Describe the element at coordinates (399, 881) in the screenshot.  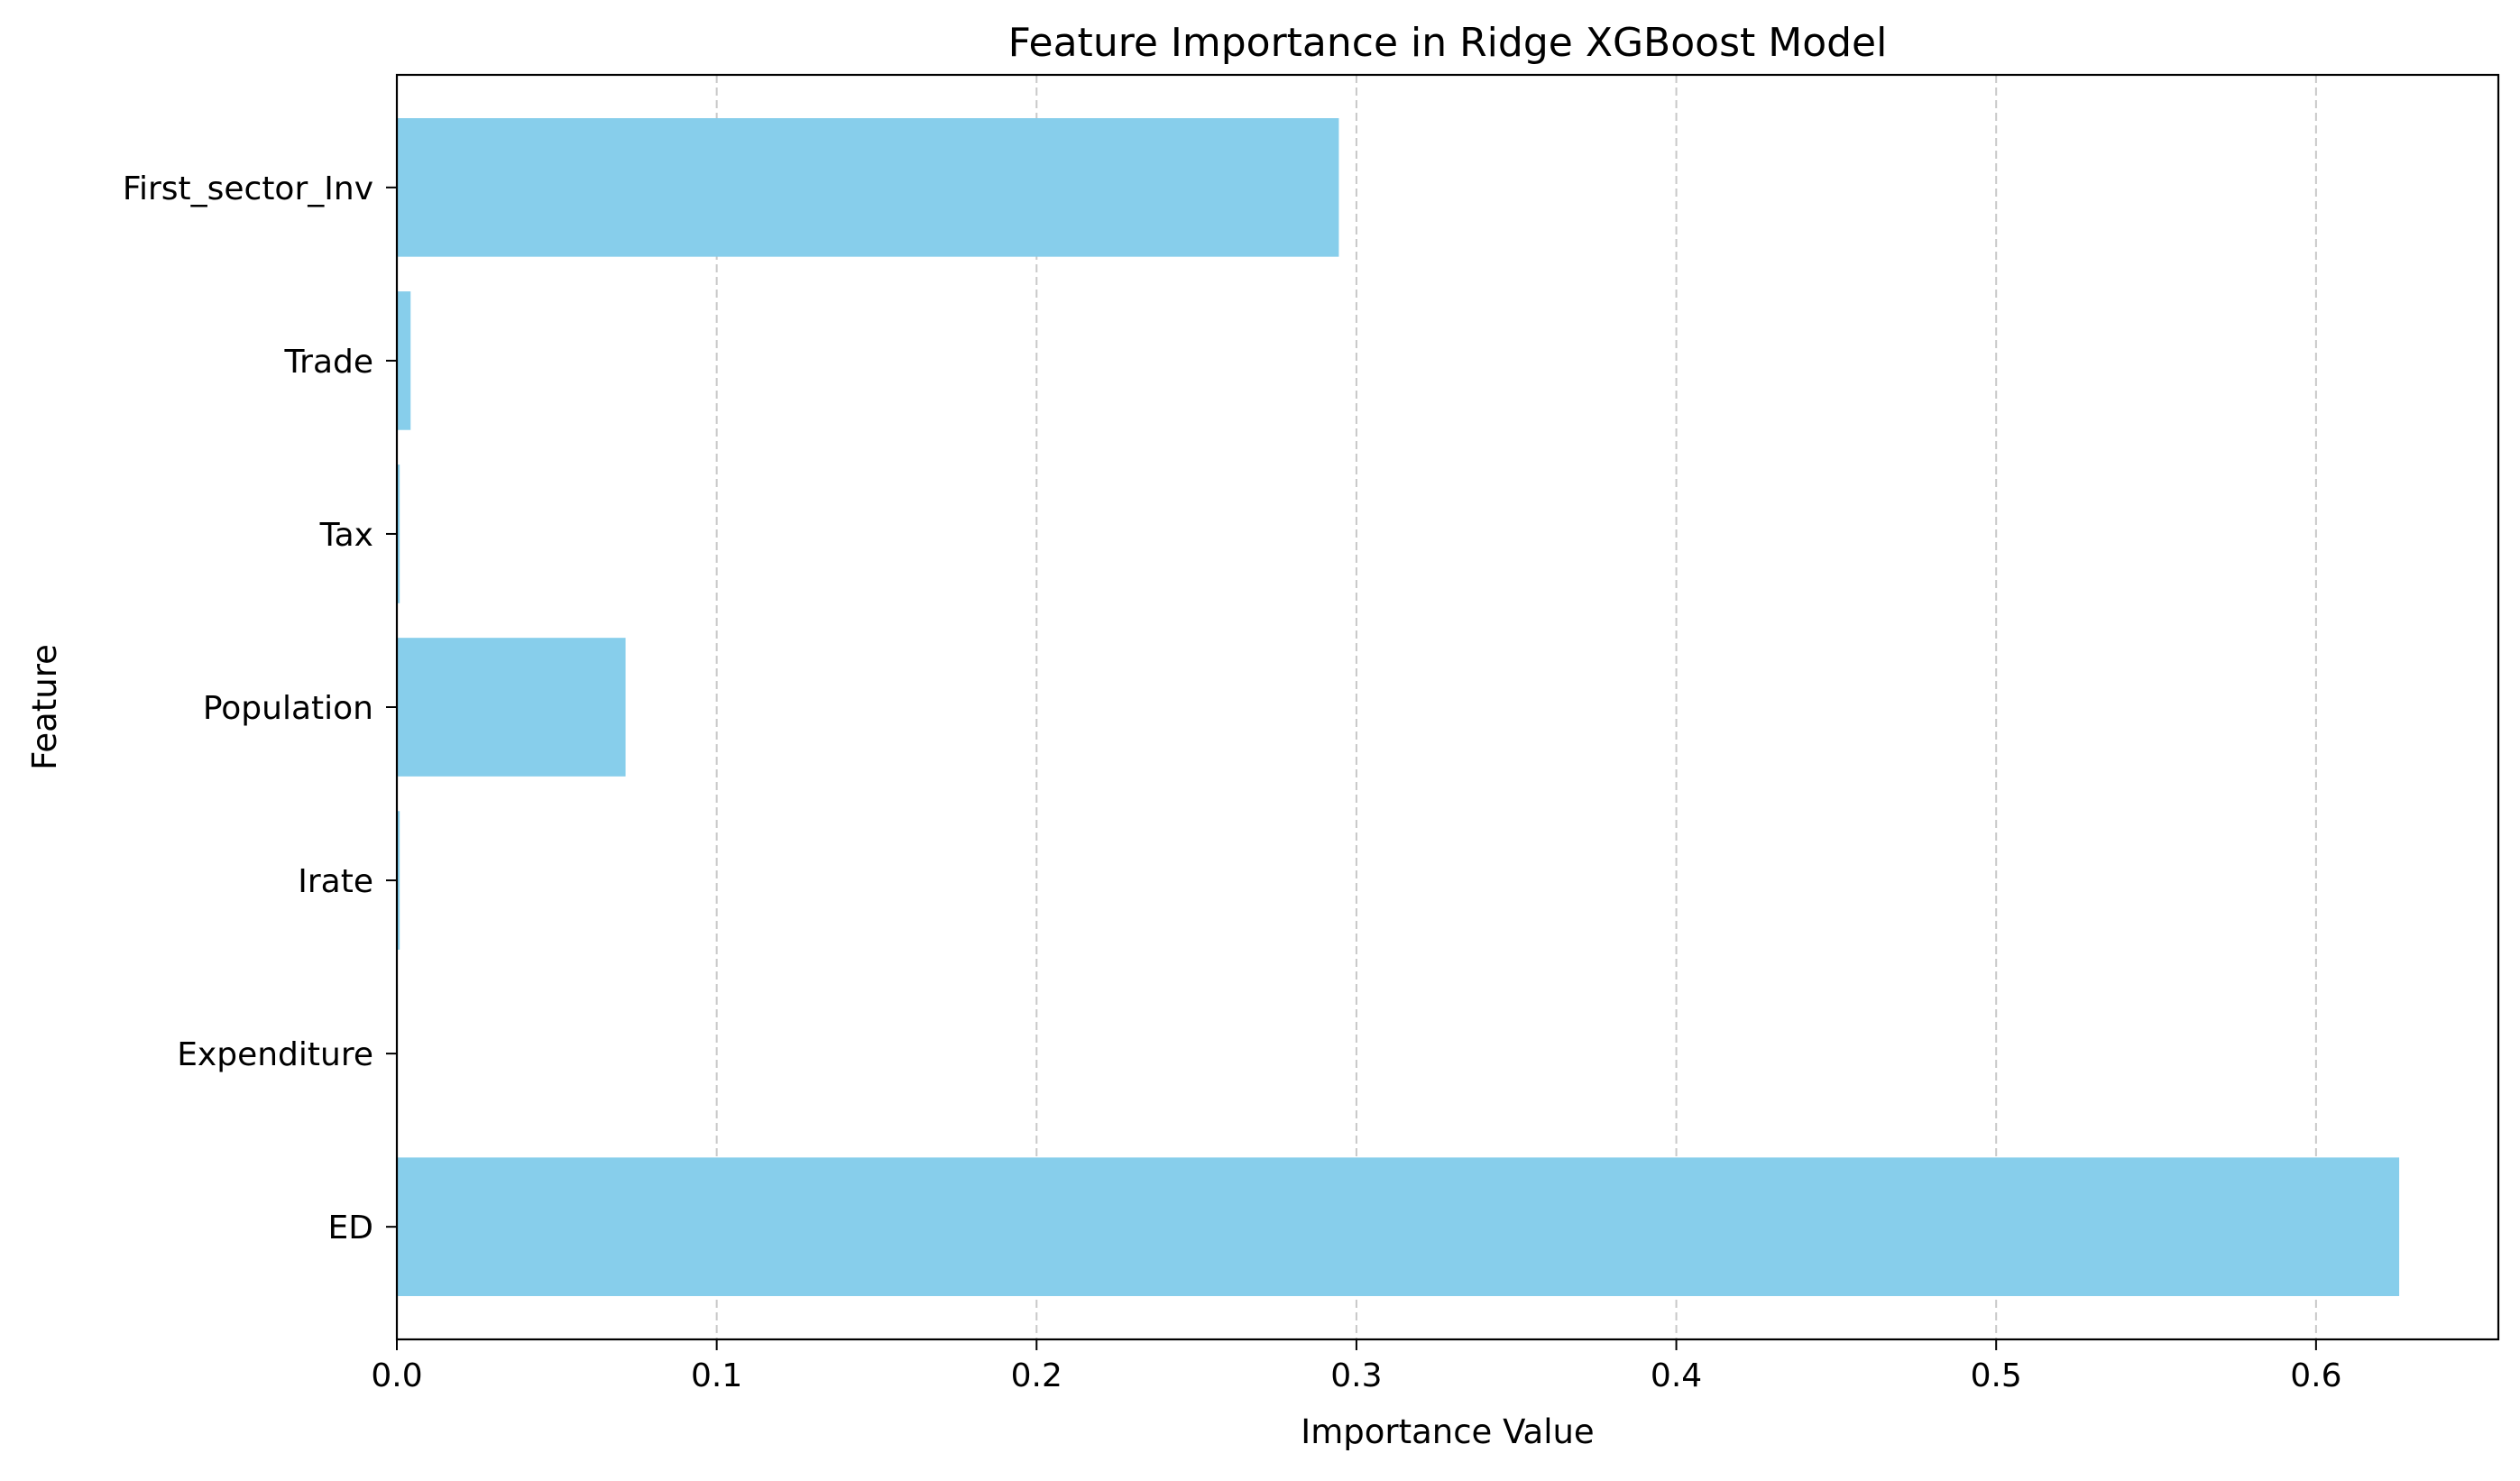
I see `bar-irate` at that location.